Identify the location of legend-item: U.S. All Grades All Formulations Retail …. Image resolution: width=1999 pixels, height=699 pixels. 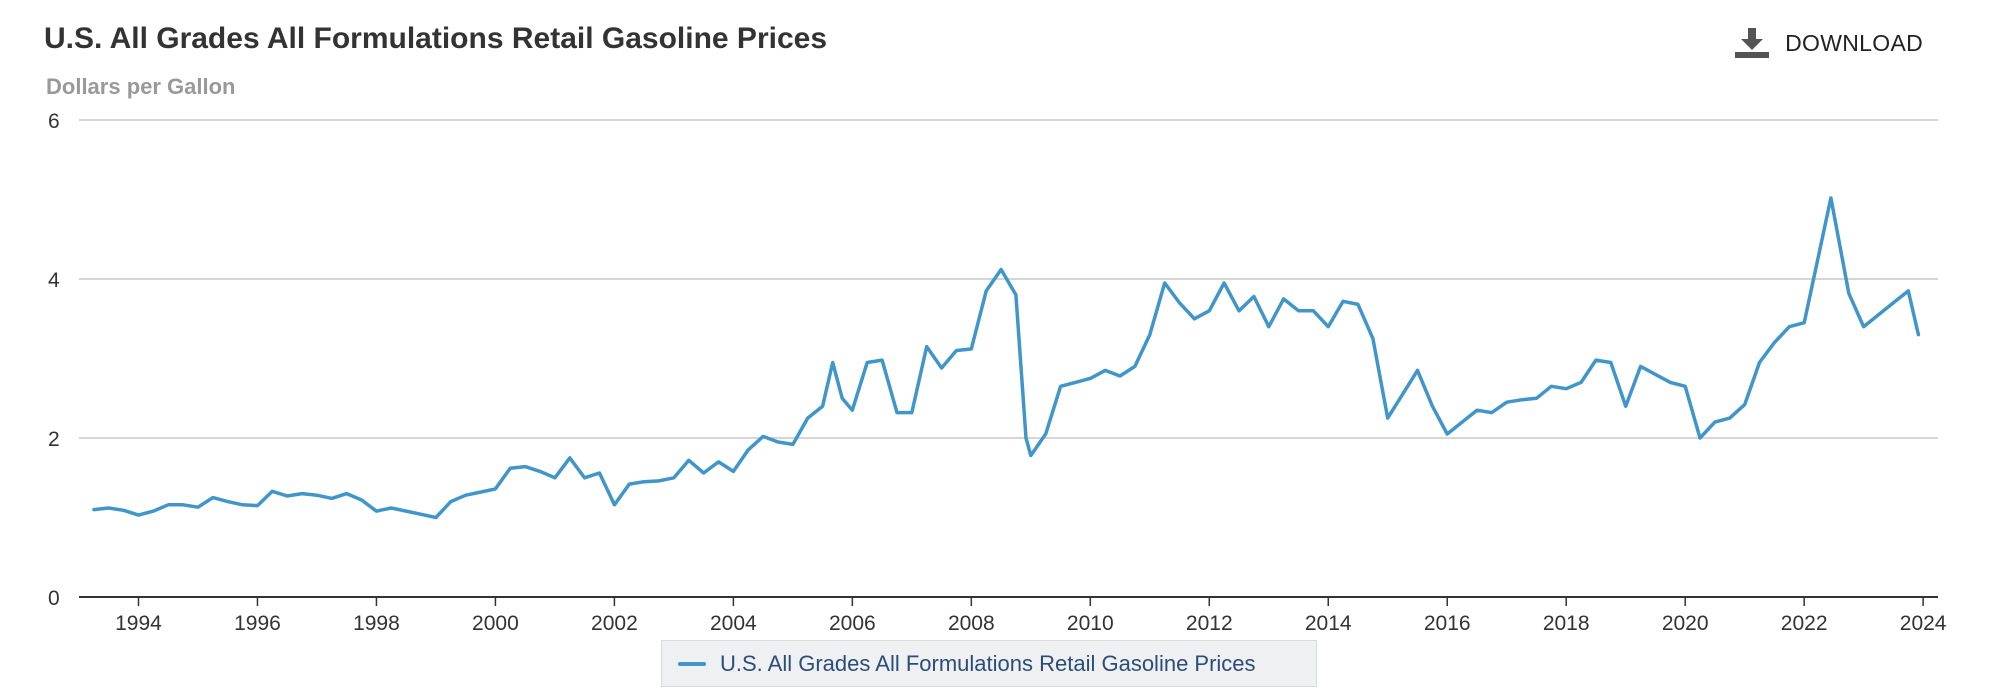
(989, 663).